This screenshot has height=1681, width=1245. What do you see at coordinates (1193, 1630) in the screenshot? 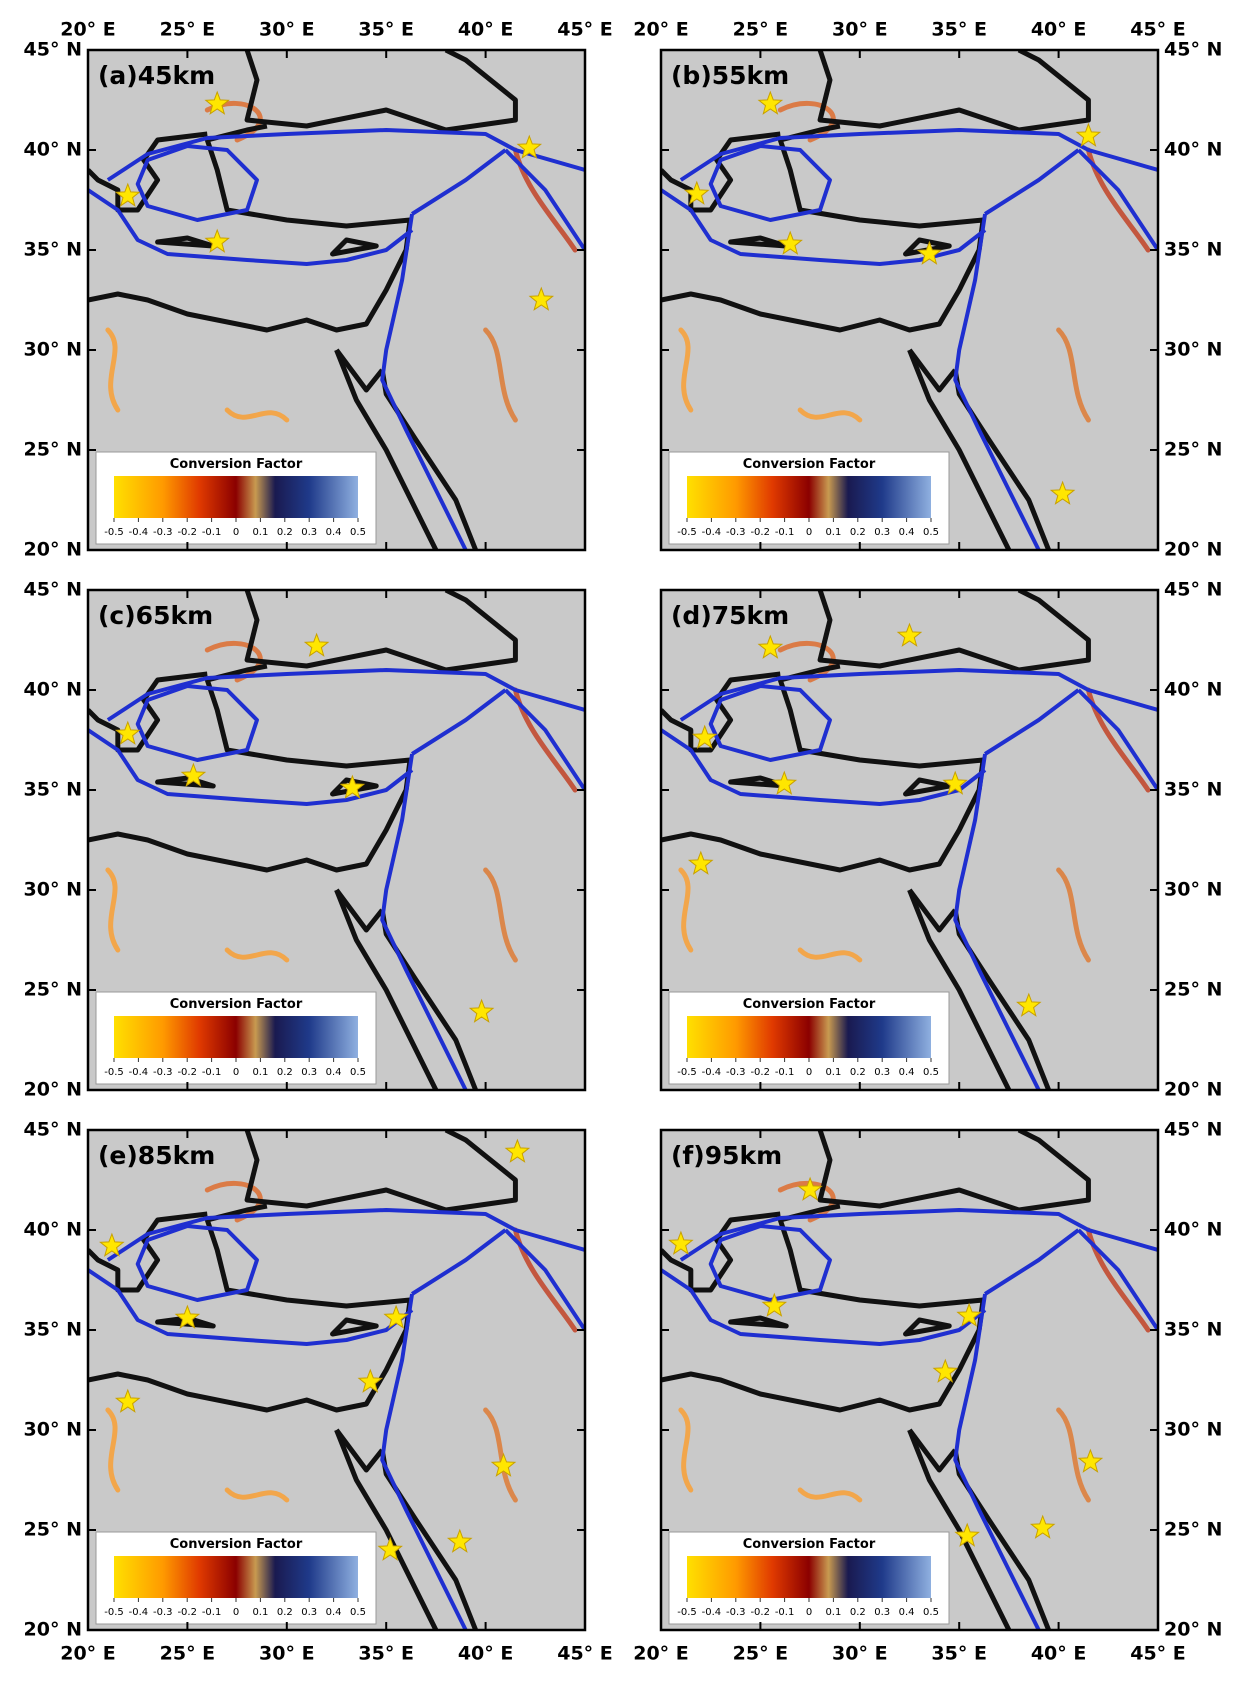
I see `y-tick-label: 20° N` at bounding box center [1193, 1630].